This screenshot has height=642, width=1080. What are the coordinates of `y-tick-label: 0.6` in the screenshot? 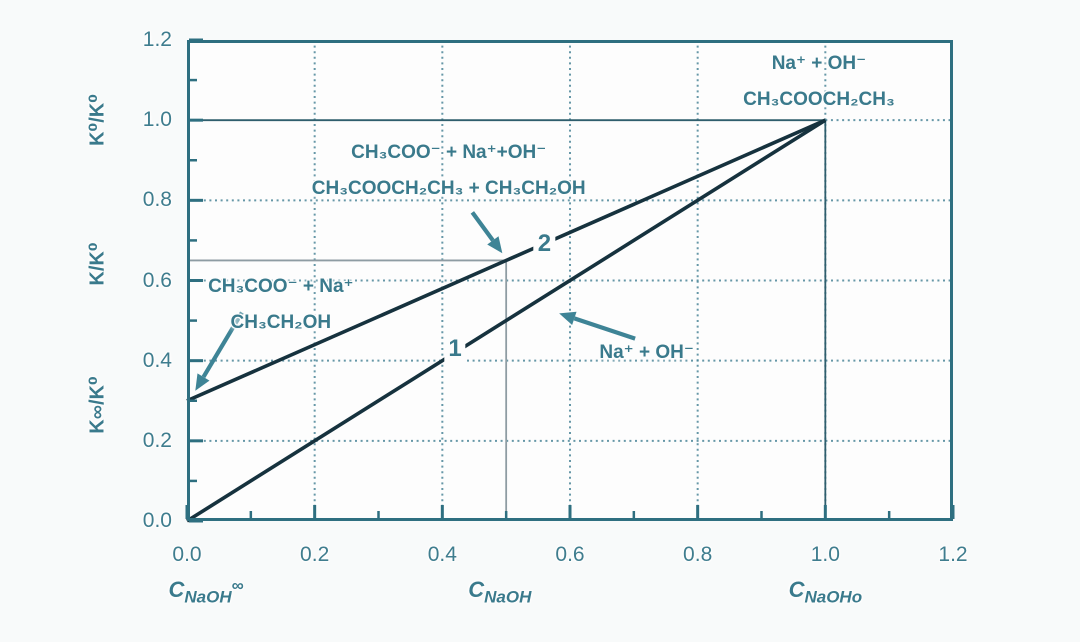 It's located at (157, 280).